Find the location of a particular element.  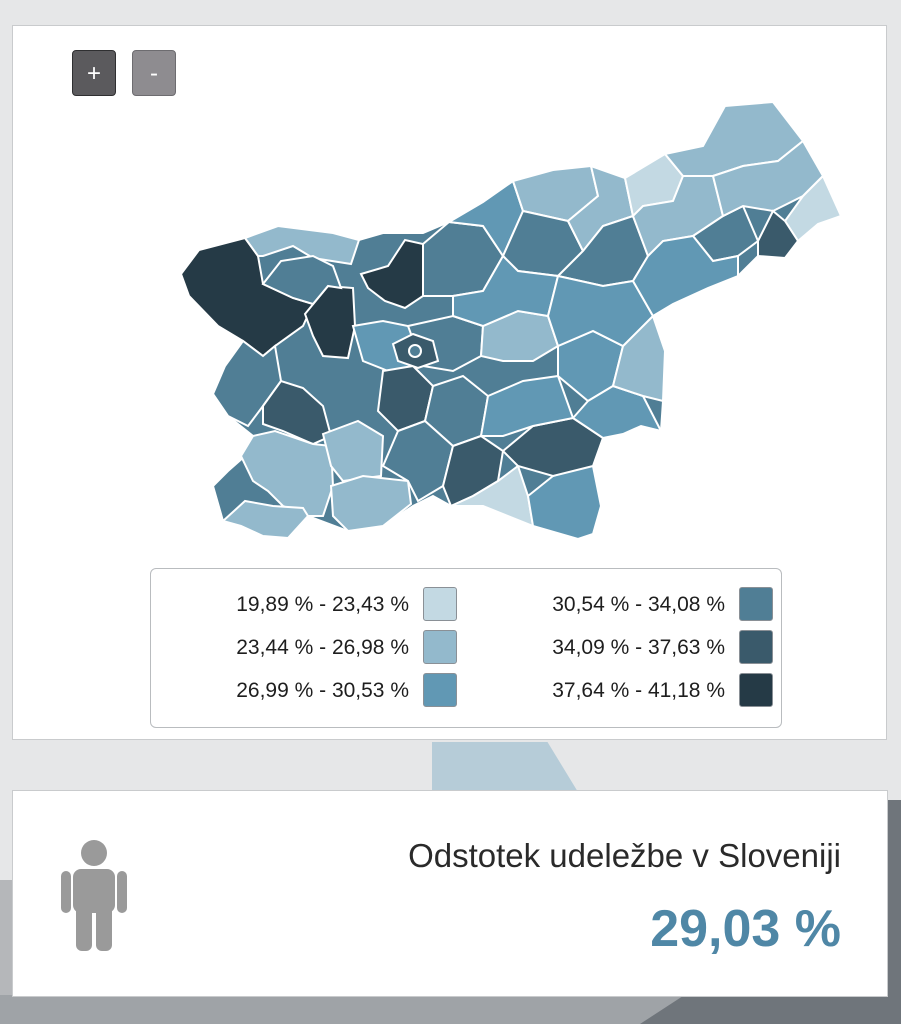

legend-item: 26,99 % - 30,53 % is located at coordinates (304, 691).